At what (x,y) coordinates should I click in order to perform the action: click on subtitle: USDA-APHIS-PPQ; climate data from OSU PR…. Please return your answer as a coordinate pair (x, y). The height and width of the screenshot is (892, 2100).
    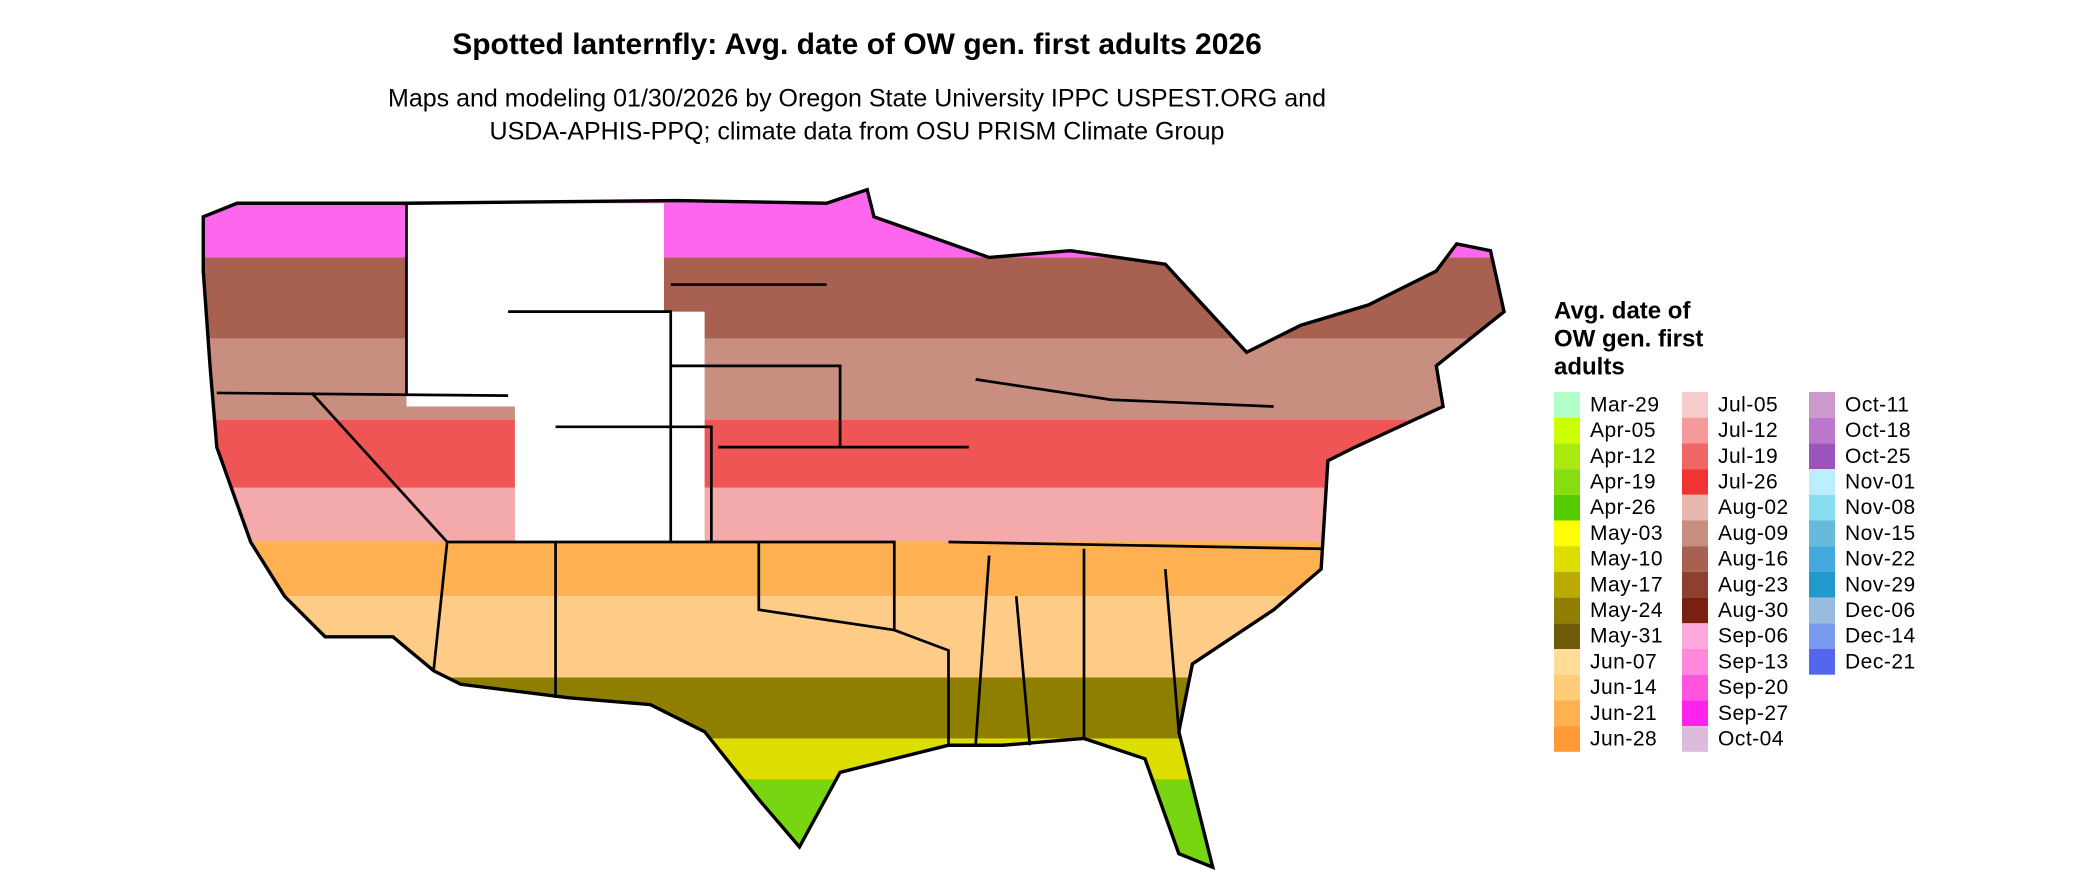
    Looking at the image, I should click on (857, 132).